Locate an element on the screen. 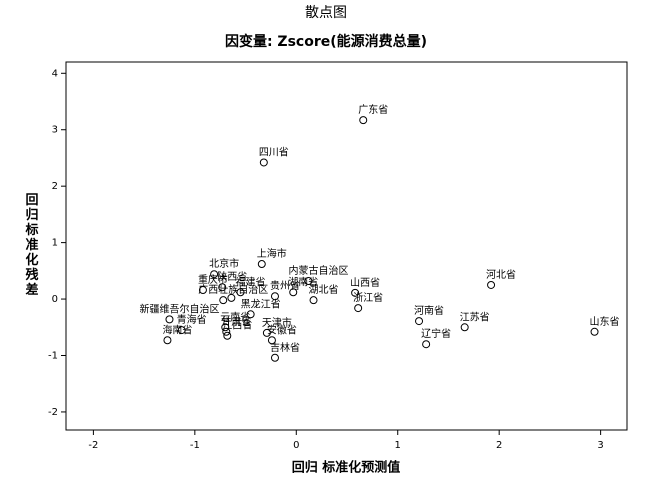 Image resolution: width=659 pixels, height=482 pixels. x-tick-label: 2 is located at coordinates (499, 445).